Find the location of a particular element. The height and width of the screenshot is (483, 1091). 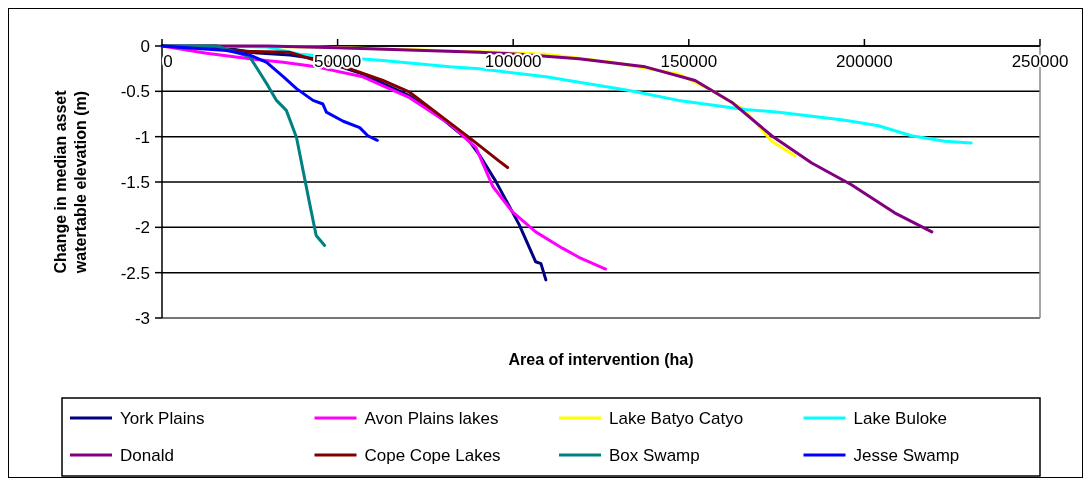

y-tick-label: -2 is located at coordinates (142, 228).